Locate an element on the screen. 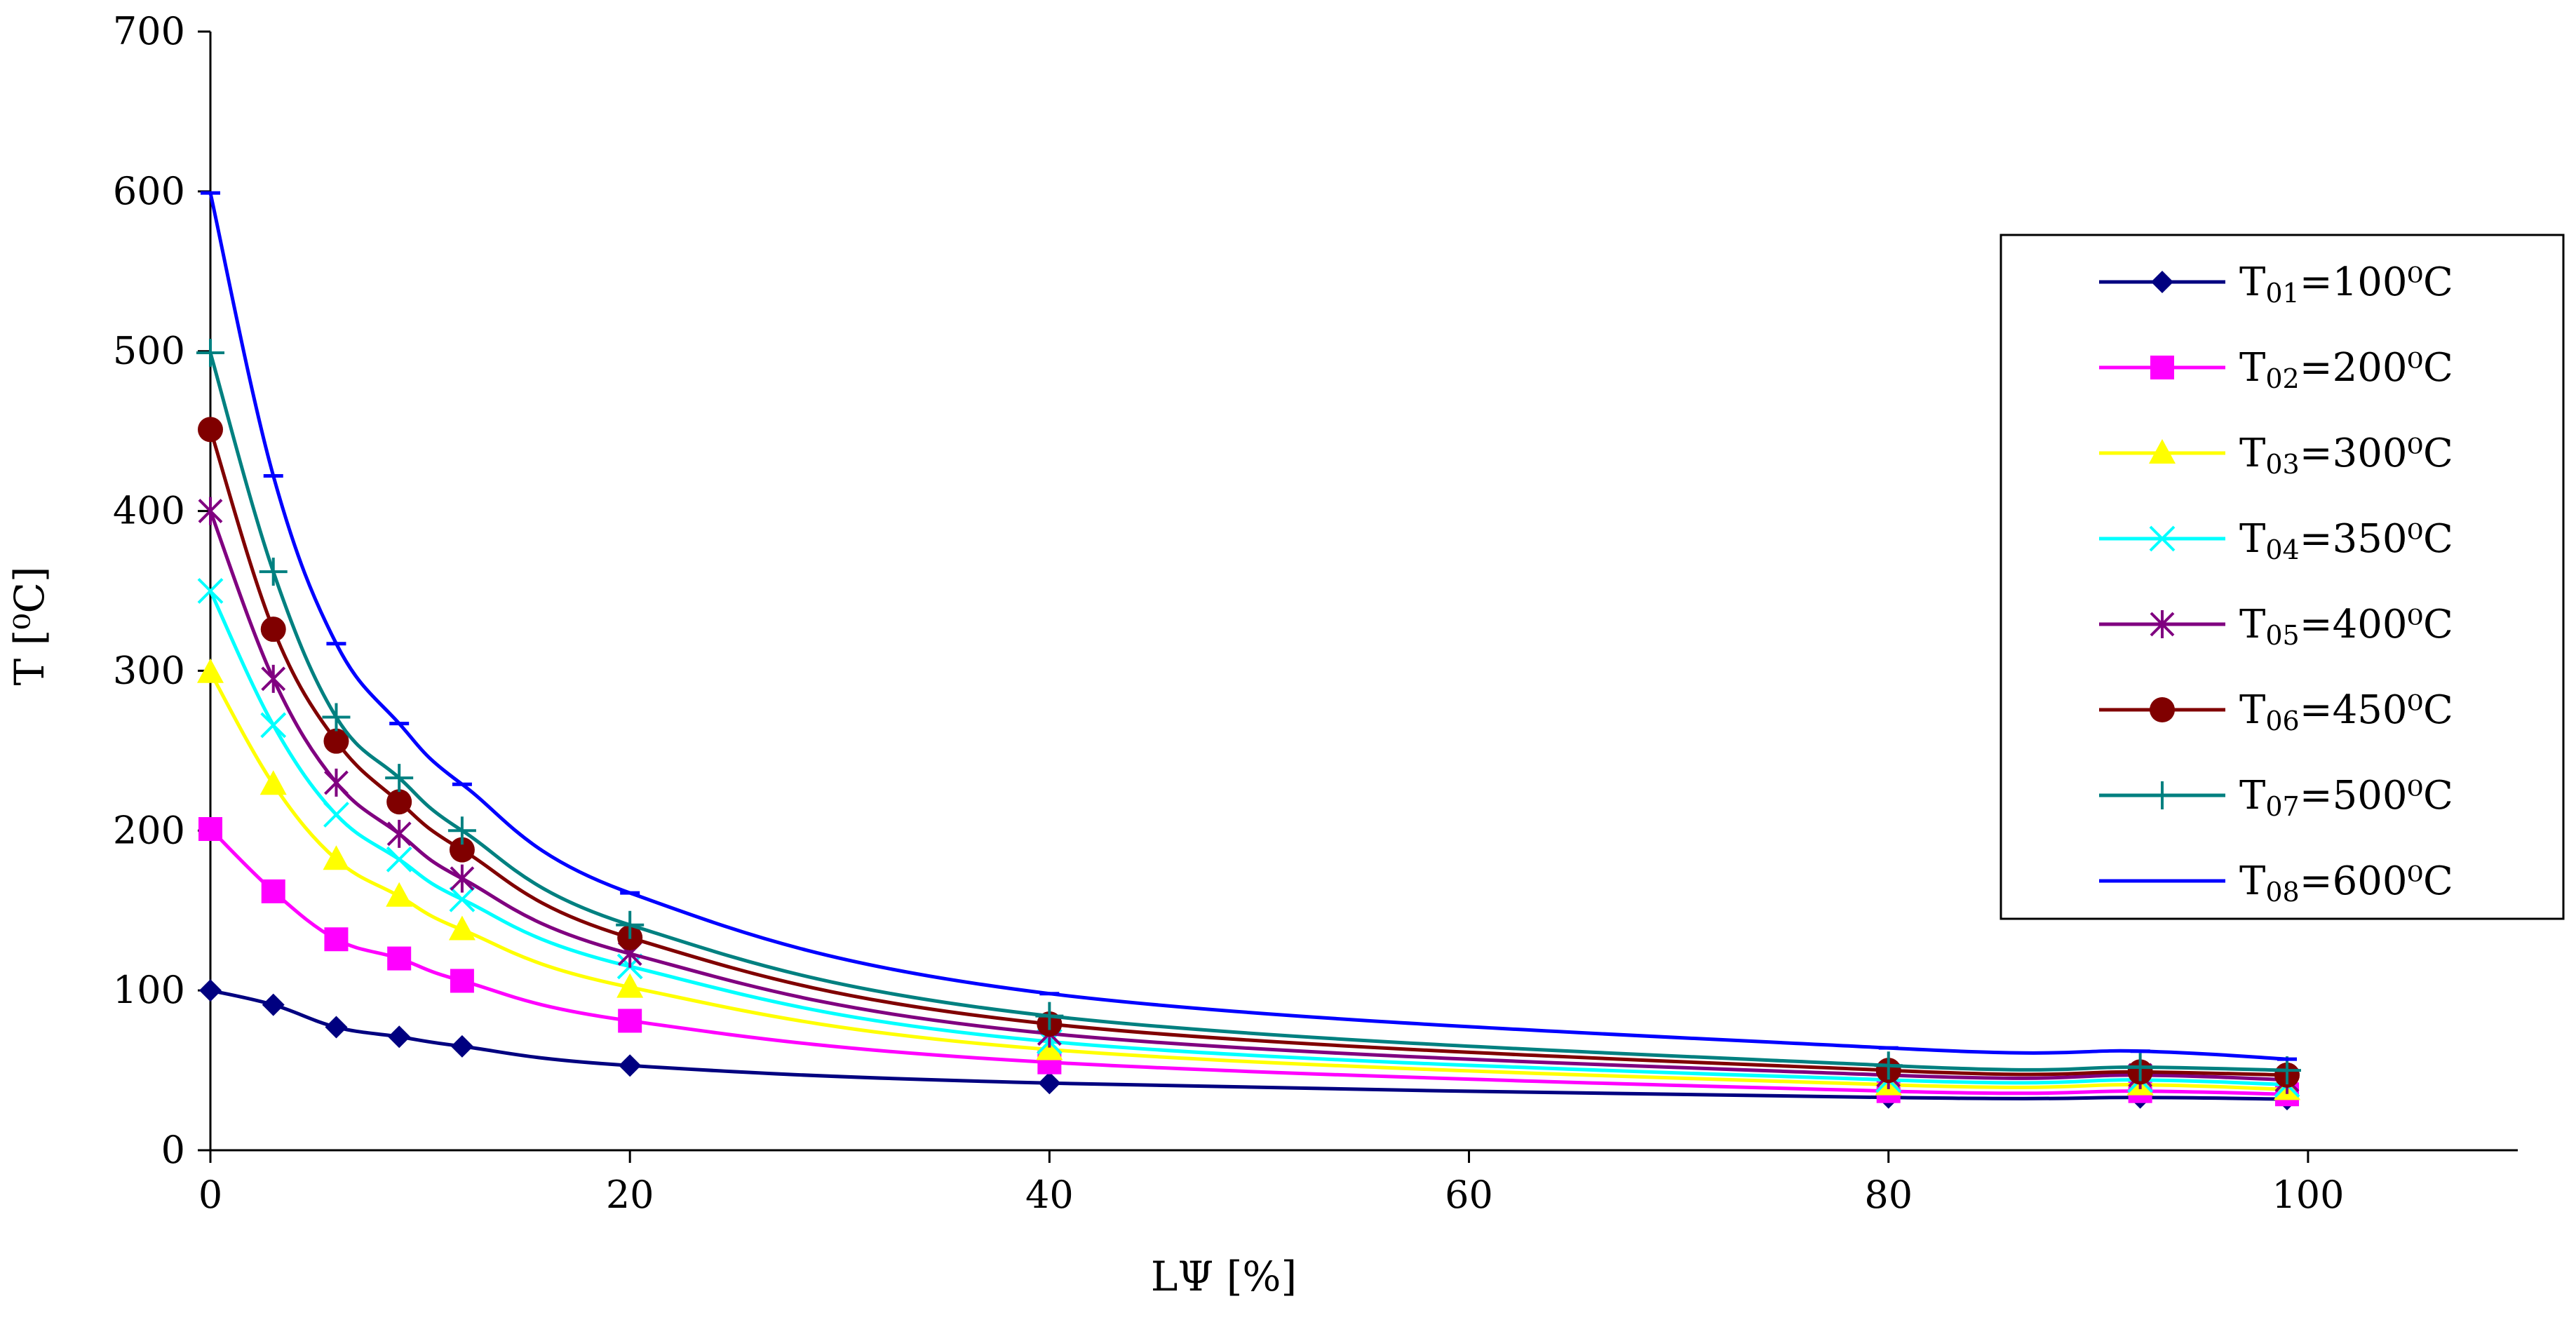 The width and height of the screenshot is (2576, 1334). legend-label: T04=350⁰C is located at coordinates (2346, 540).